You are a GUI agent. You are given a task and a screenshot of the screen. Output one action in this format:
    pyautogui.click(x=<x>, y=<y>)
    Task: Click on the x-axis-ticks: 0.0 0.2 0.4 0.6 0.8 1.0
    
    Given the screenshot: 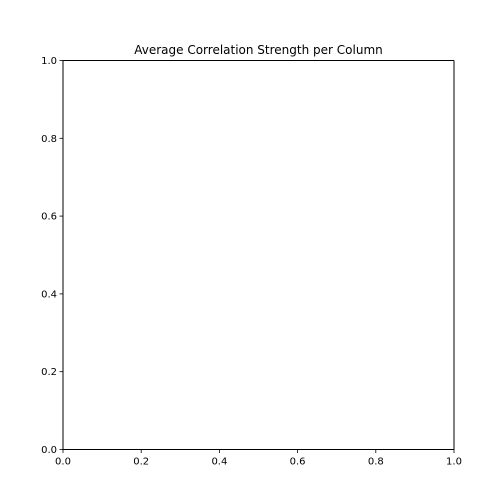 What is the action you would take?
    pyautogui.click(x=258, y=458)
    